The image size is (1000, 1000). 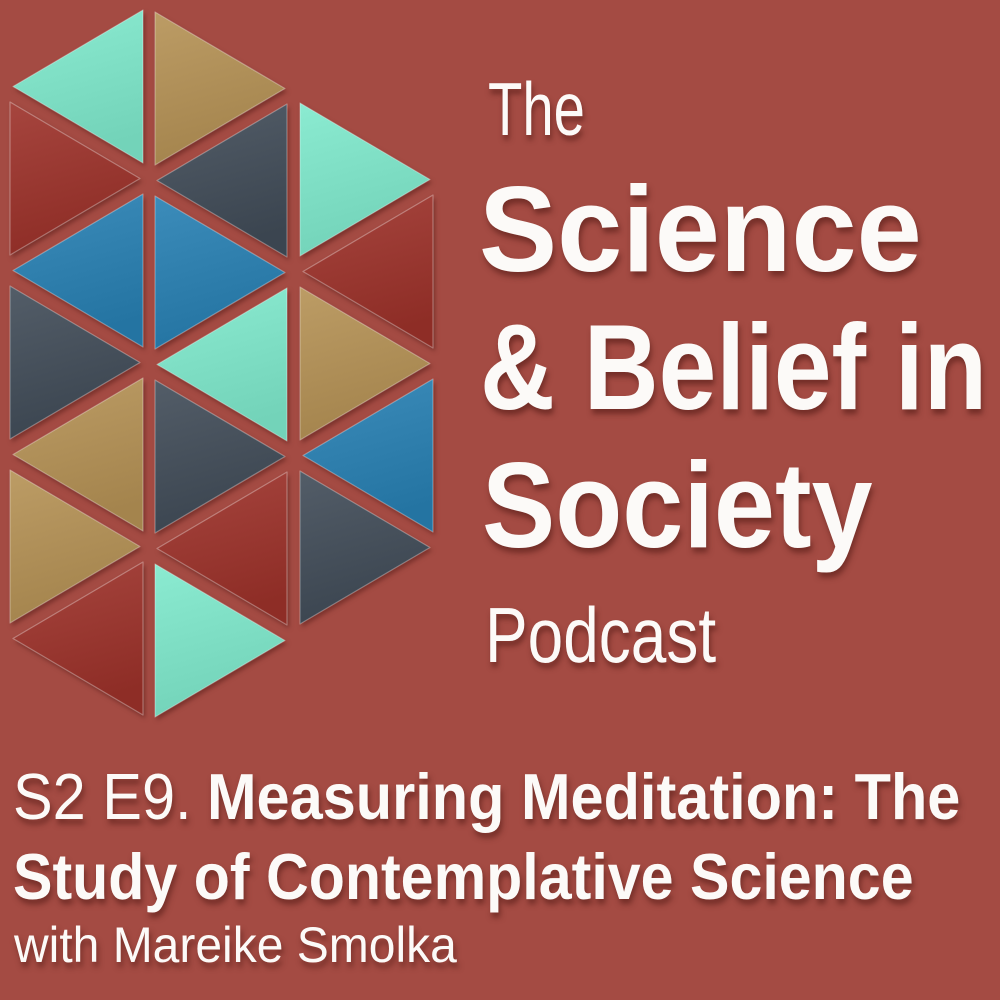 I want to click on episode-title-line-1: S2 E9. Measuring Meditation: The, so click(x=486, y=796).